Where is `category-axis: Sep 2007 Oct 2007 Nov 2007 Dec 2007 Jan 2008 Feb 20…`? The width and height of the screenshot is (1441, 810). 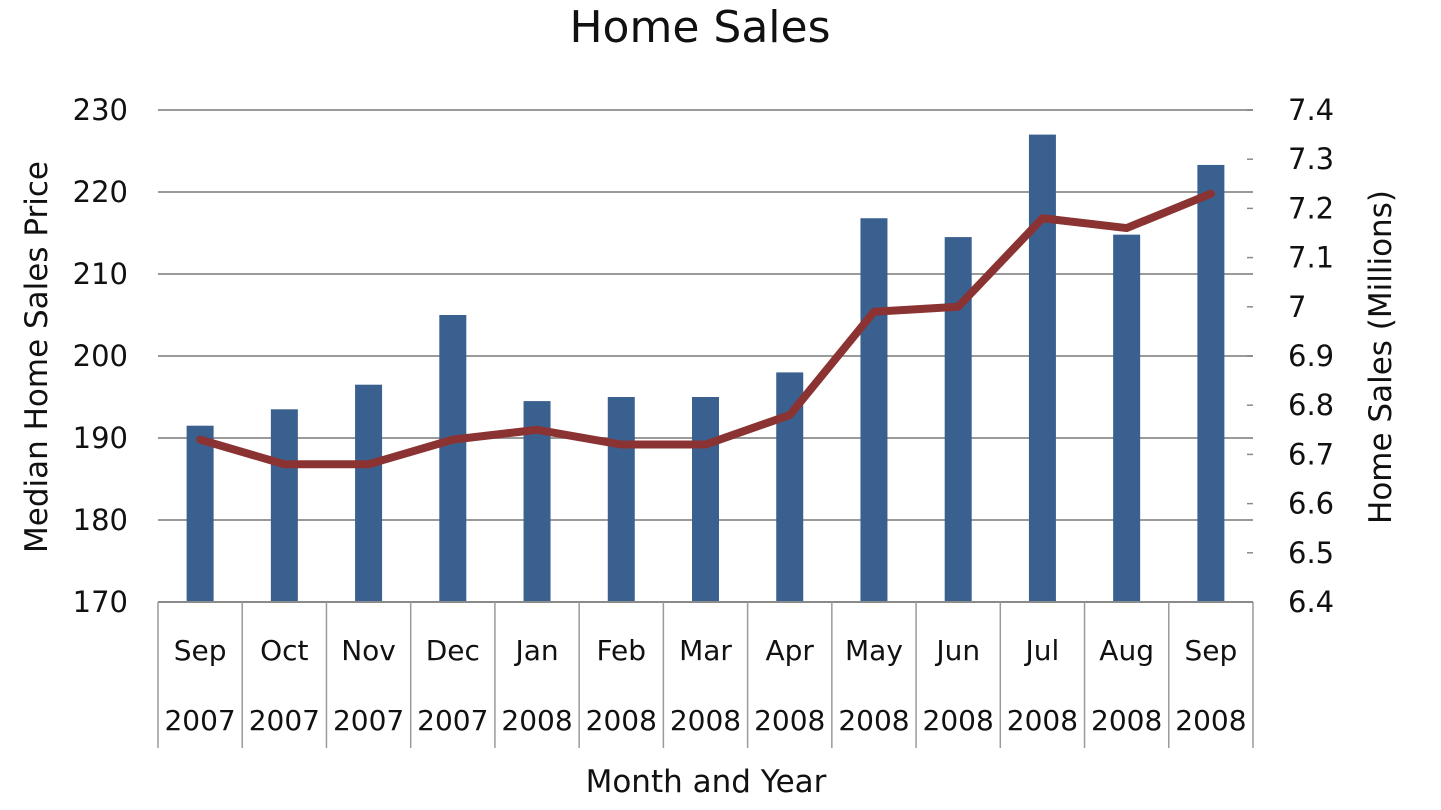
category-axis: Sep 2007 Oct 2007 Nov 2007 Dec 2007 Jan 2008 Feb 20… is located at coordinates (705, 674).